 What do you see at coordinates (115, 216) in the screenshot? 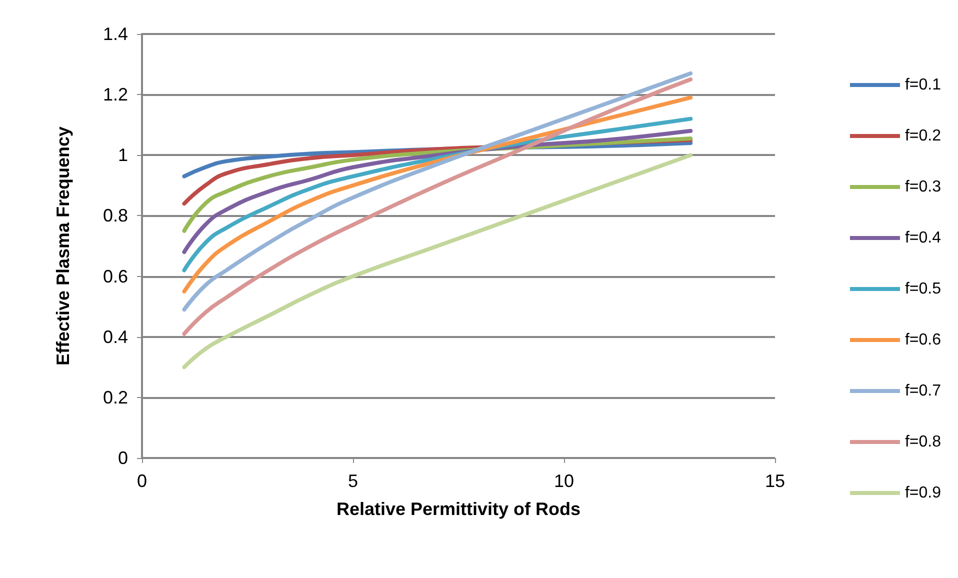
I see `y-tick-label: 0.8` at bounding box center [115, 216].